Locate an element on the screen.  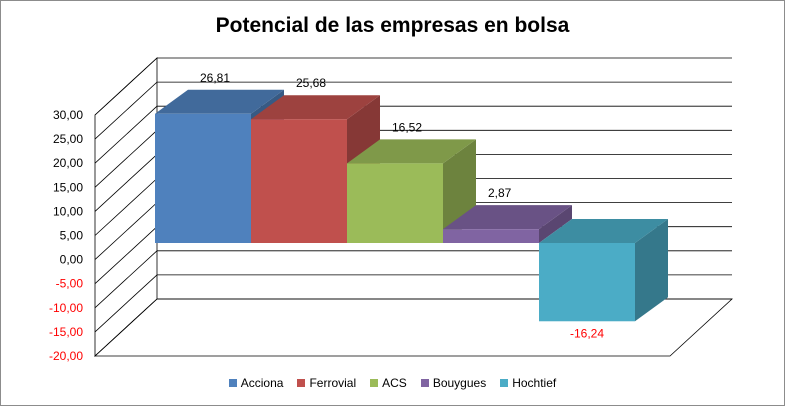
legend-item-bouygues: Bouygues is located at coordinates (453, 383).